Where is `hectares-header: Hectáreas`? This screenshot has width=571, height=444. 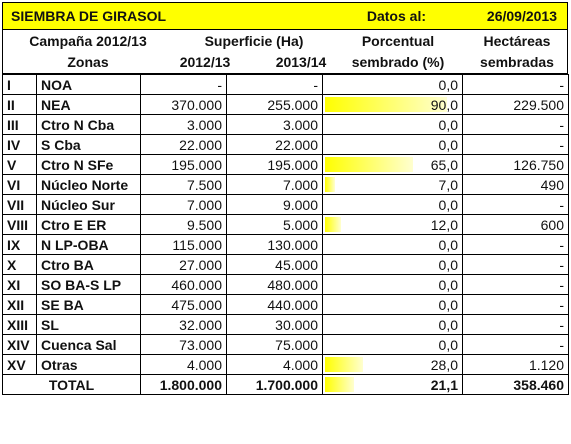 hectares-header: Hectáreas is located at coordinates (517, 41).